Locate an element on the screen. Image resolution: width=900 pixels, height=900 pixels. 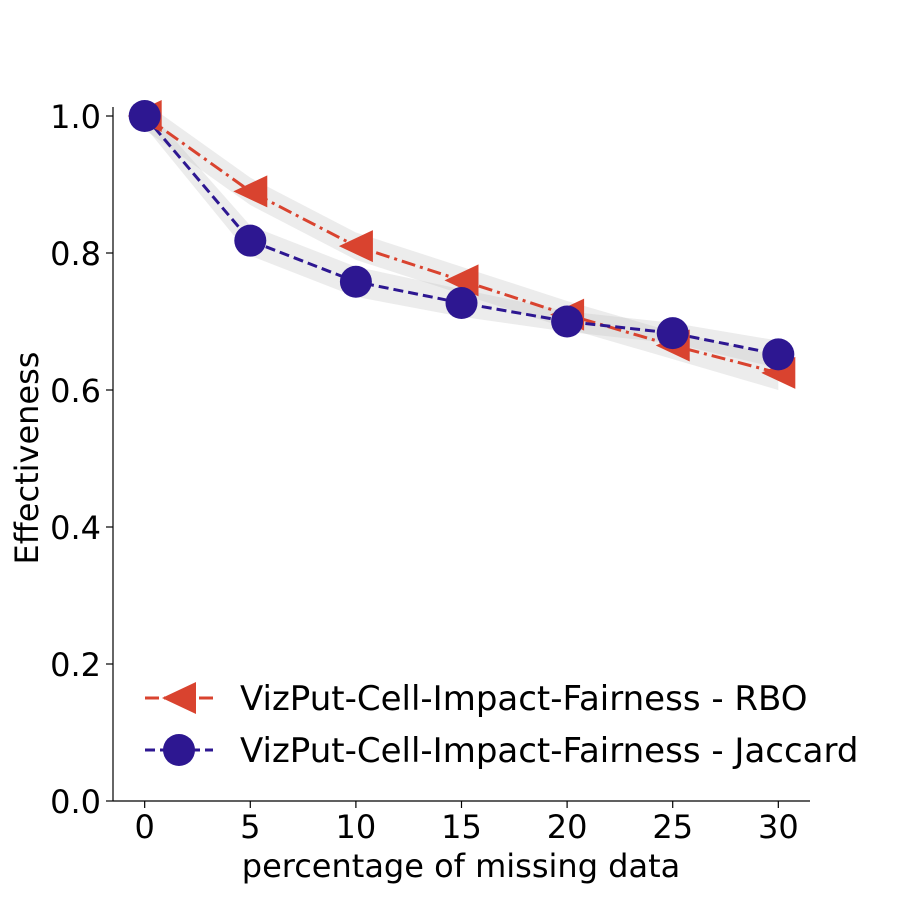
y-axis-ticks: 0.0 0.2 0.4 0.6 0.8 1.0 is located at coordinates (81, 459).